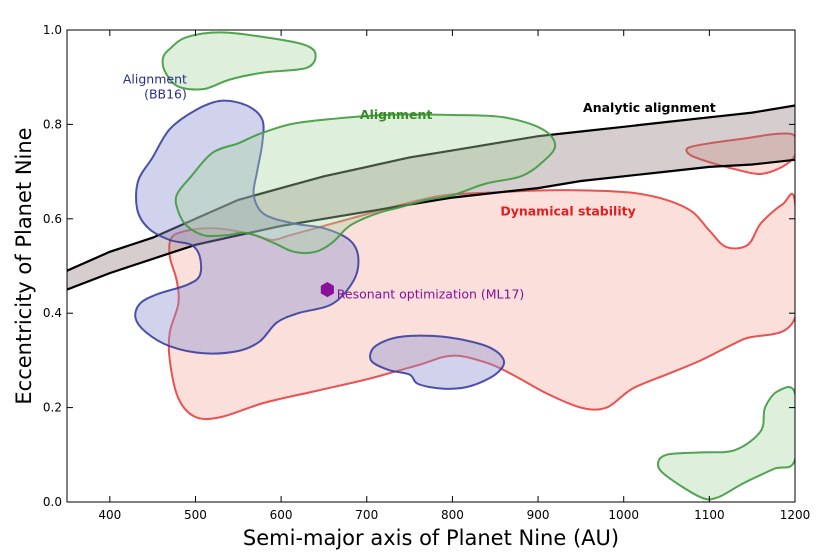 Image resolution: width=837 pixels, height=558 pixels. I want to click on x-tick-label: 700, so click(366, 515).